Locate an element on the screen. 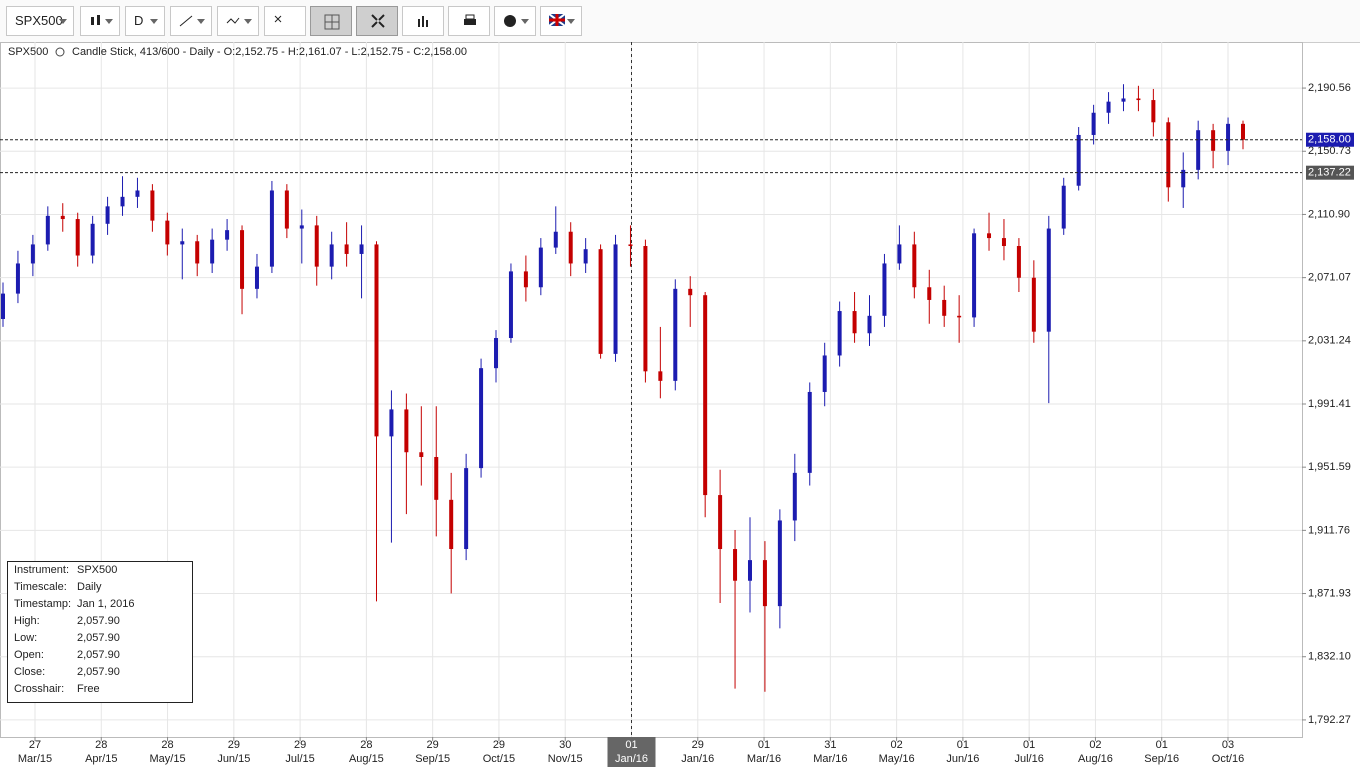 The height and width of the screenshot is (768, 1360). x-tick-day: 27 is located at coordinates (35, 745).